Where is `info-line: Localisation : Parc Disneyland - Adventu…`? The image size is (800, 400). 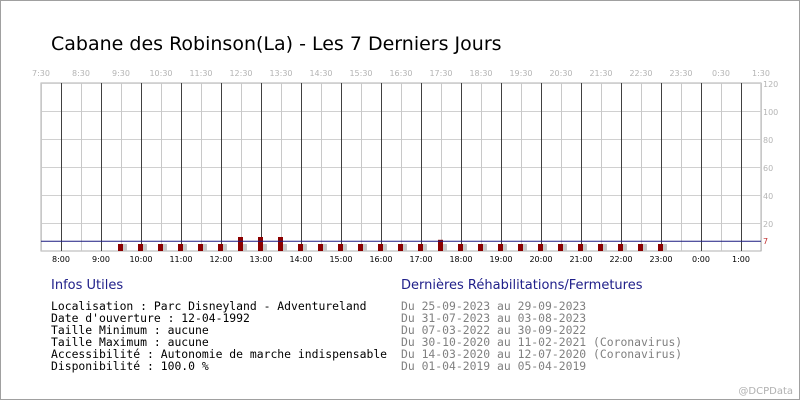 info-line: Localisation : Parc Disneyland - Adventu… is located at coordinates (209, 306).